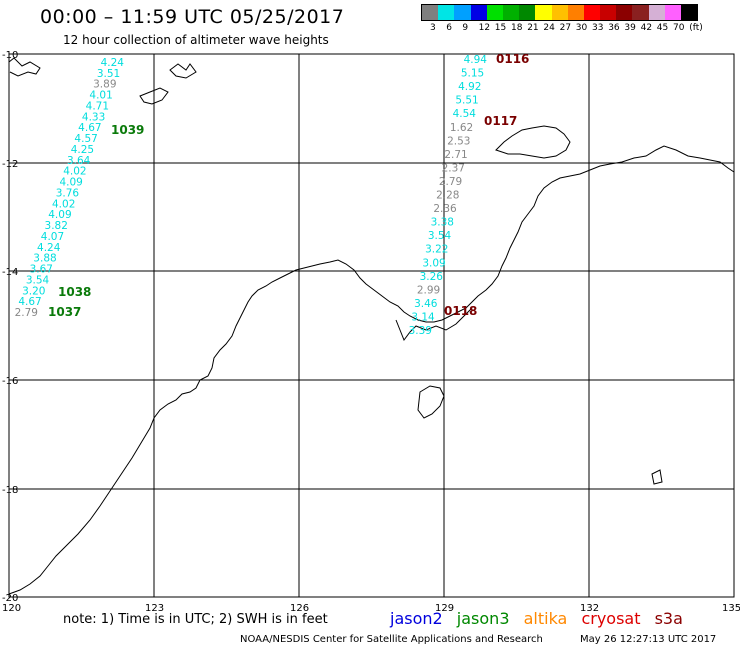 This screenshot has width=740, height=650. I want to click on wave-height-value: 4.57, so click(85, 139).